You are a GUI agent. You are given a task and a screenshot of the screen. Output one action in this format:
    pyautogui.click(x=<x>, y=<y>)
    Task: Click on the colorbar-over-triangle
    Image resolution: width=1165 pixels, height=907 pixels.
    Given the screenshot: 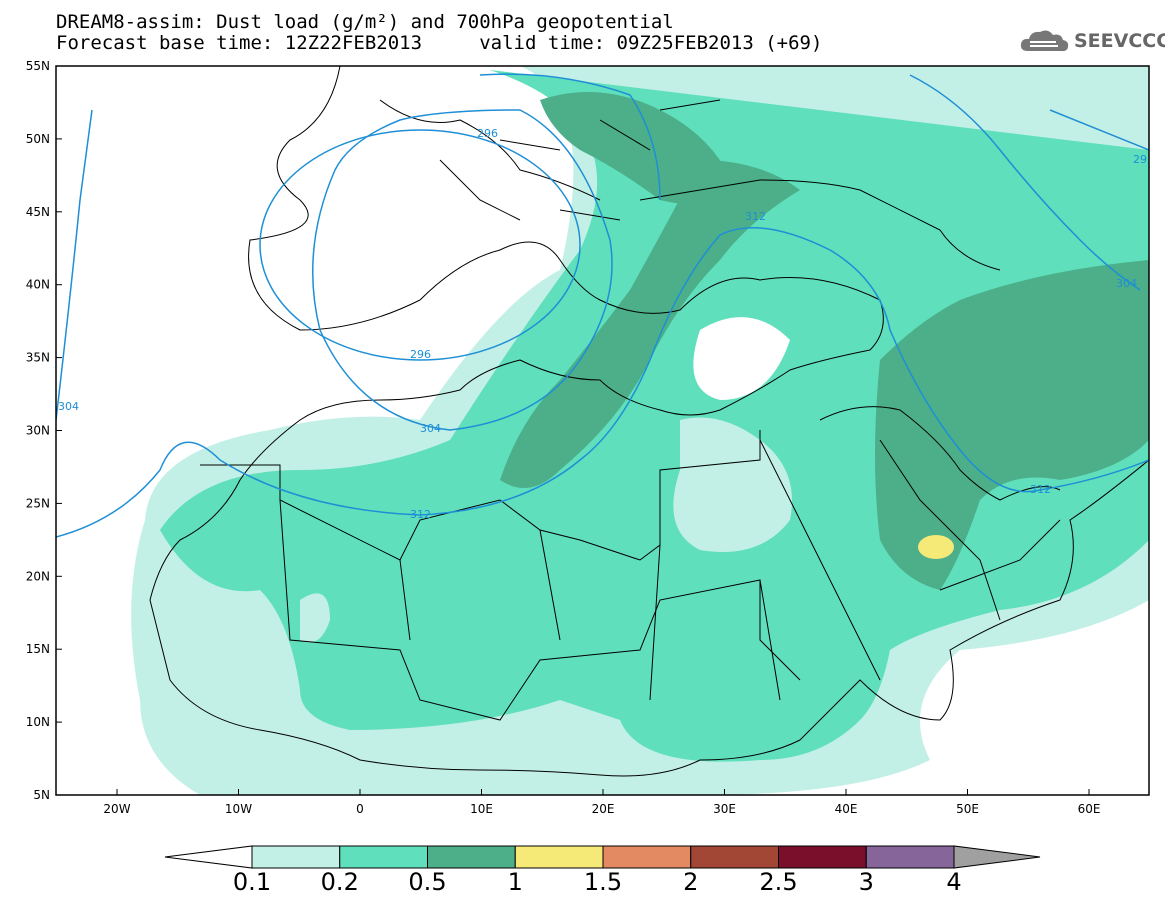 What is the action you would take?
    pyautogui.click(x=997, y=857)
    